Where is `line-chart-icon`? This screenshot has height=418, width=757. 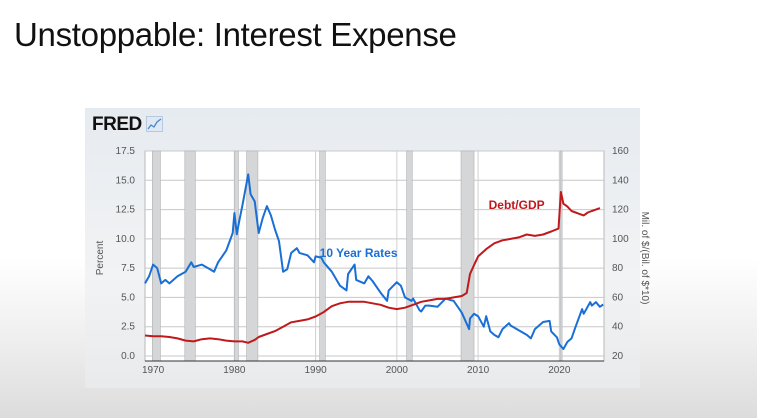
line-chart-icon is located at coordinates (154, 124).